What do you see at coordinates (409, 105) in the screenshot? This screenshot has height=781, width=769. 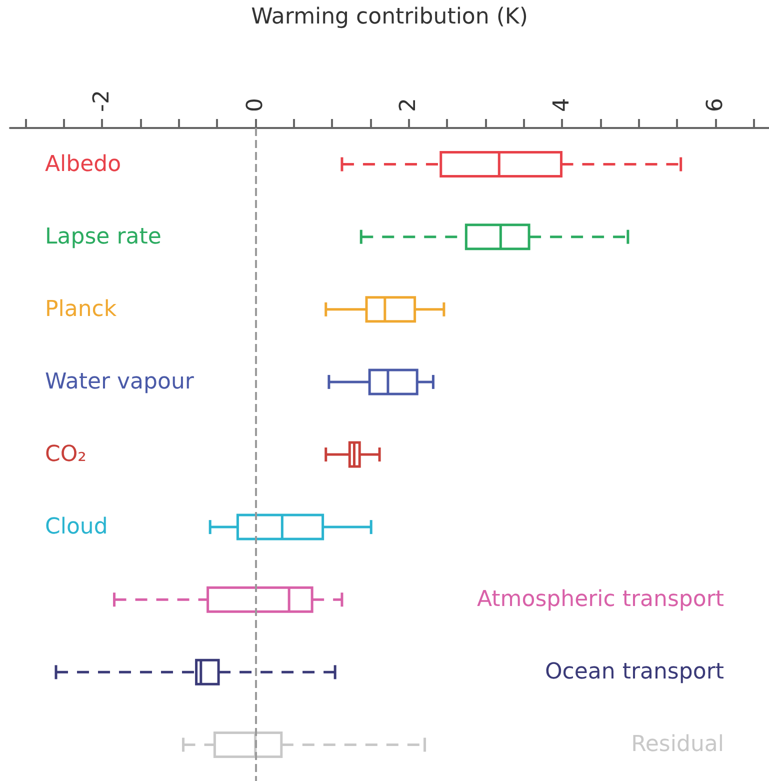 I see `x-tick-label: 2` at bounding box center [409, 105].